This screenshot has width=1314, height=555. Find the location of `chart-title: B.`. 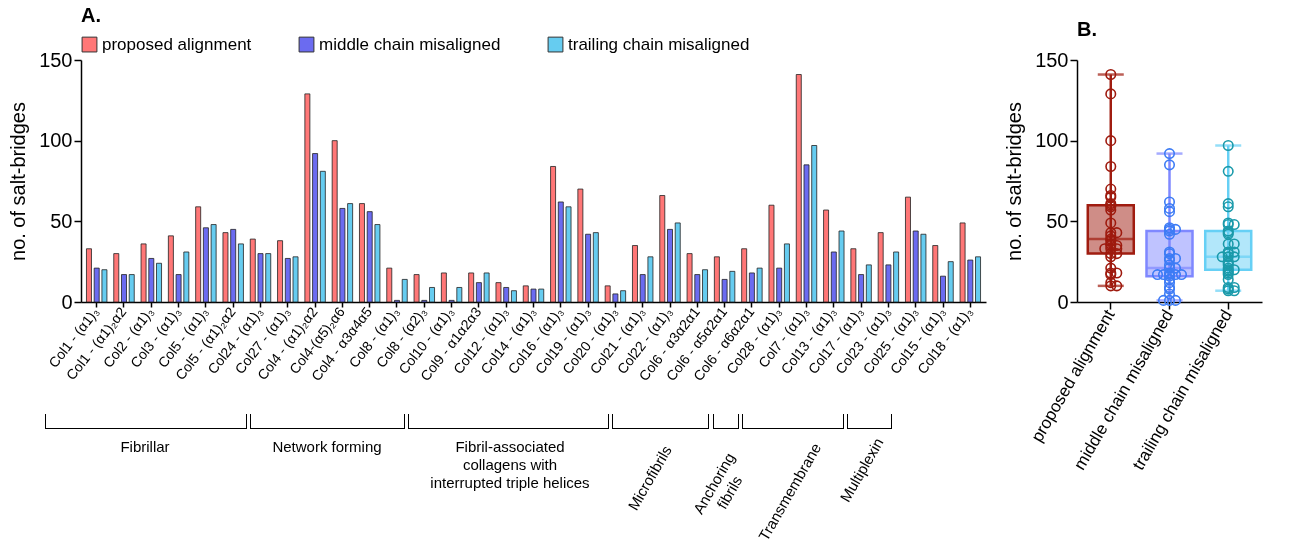

chart-title: B. is located at coordinates (1087, 29).